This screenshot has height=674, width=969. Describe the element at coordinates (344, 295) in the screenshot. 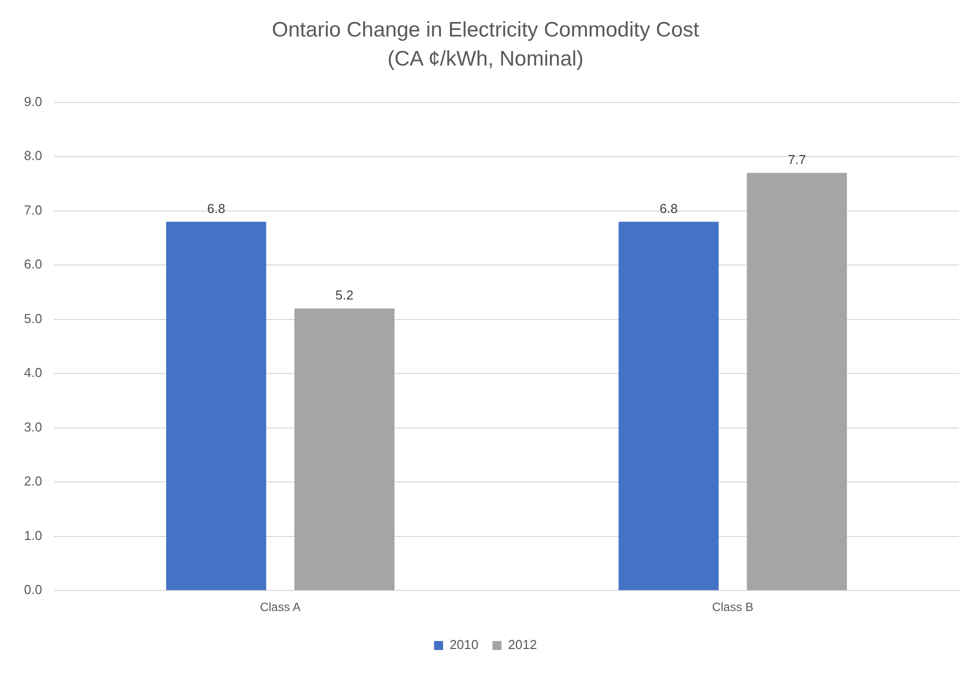

I see `data-label: 5.2` at that location.